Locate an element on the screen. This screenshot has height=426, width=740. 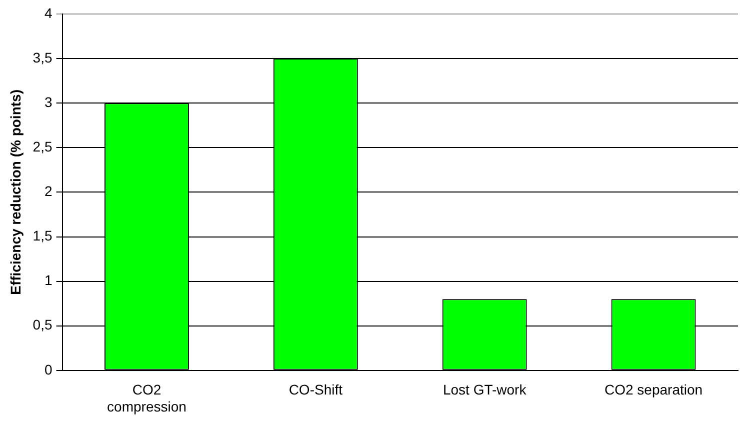
y-tick-label: 0 is located at coordinates (48, 369).